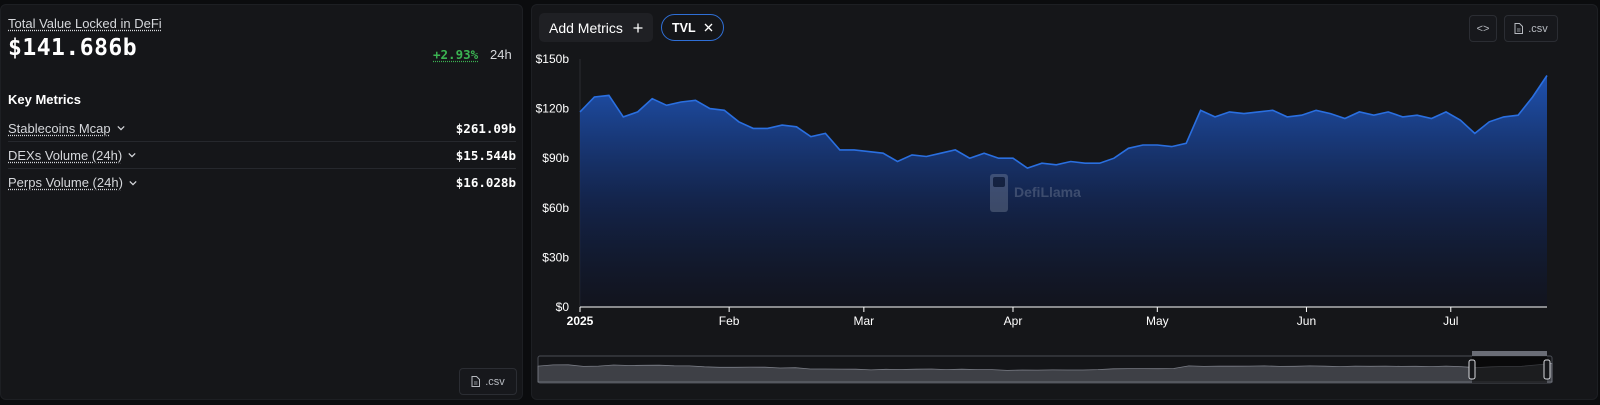 This screenshot has height=405, width=1600. I want to click on y-tick-label: $120b, so click(553, 109).